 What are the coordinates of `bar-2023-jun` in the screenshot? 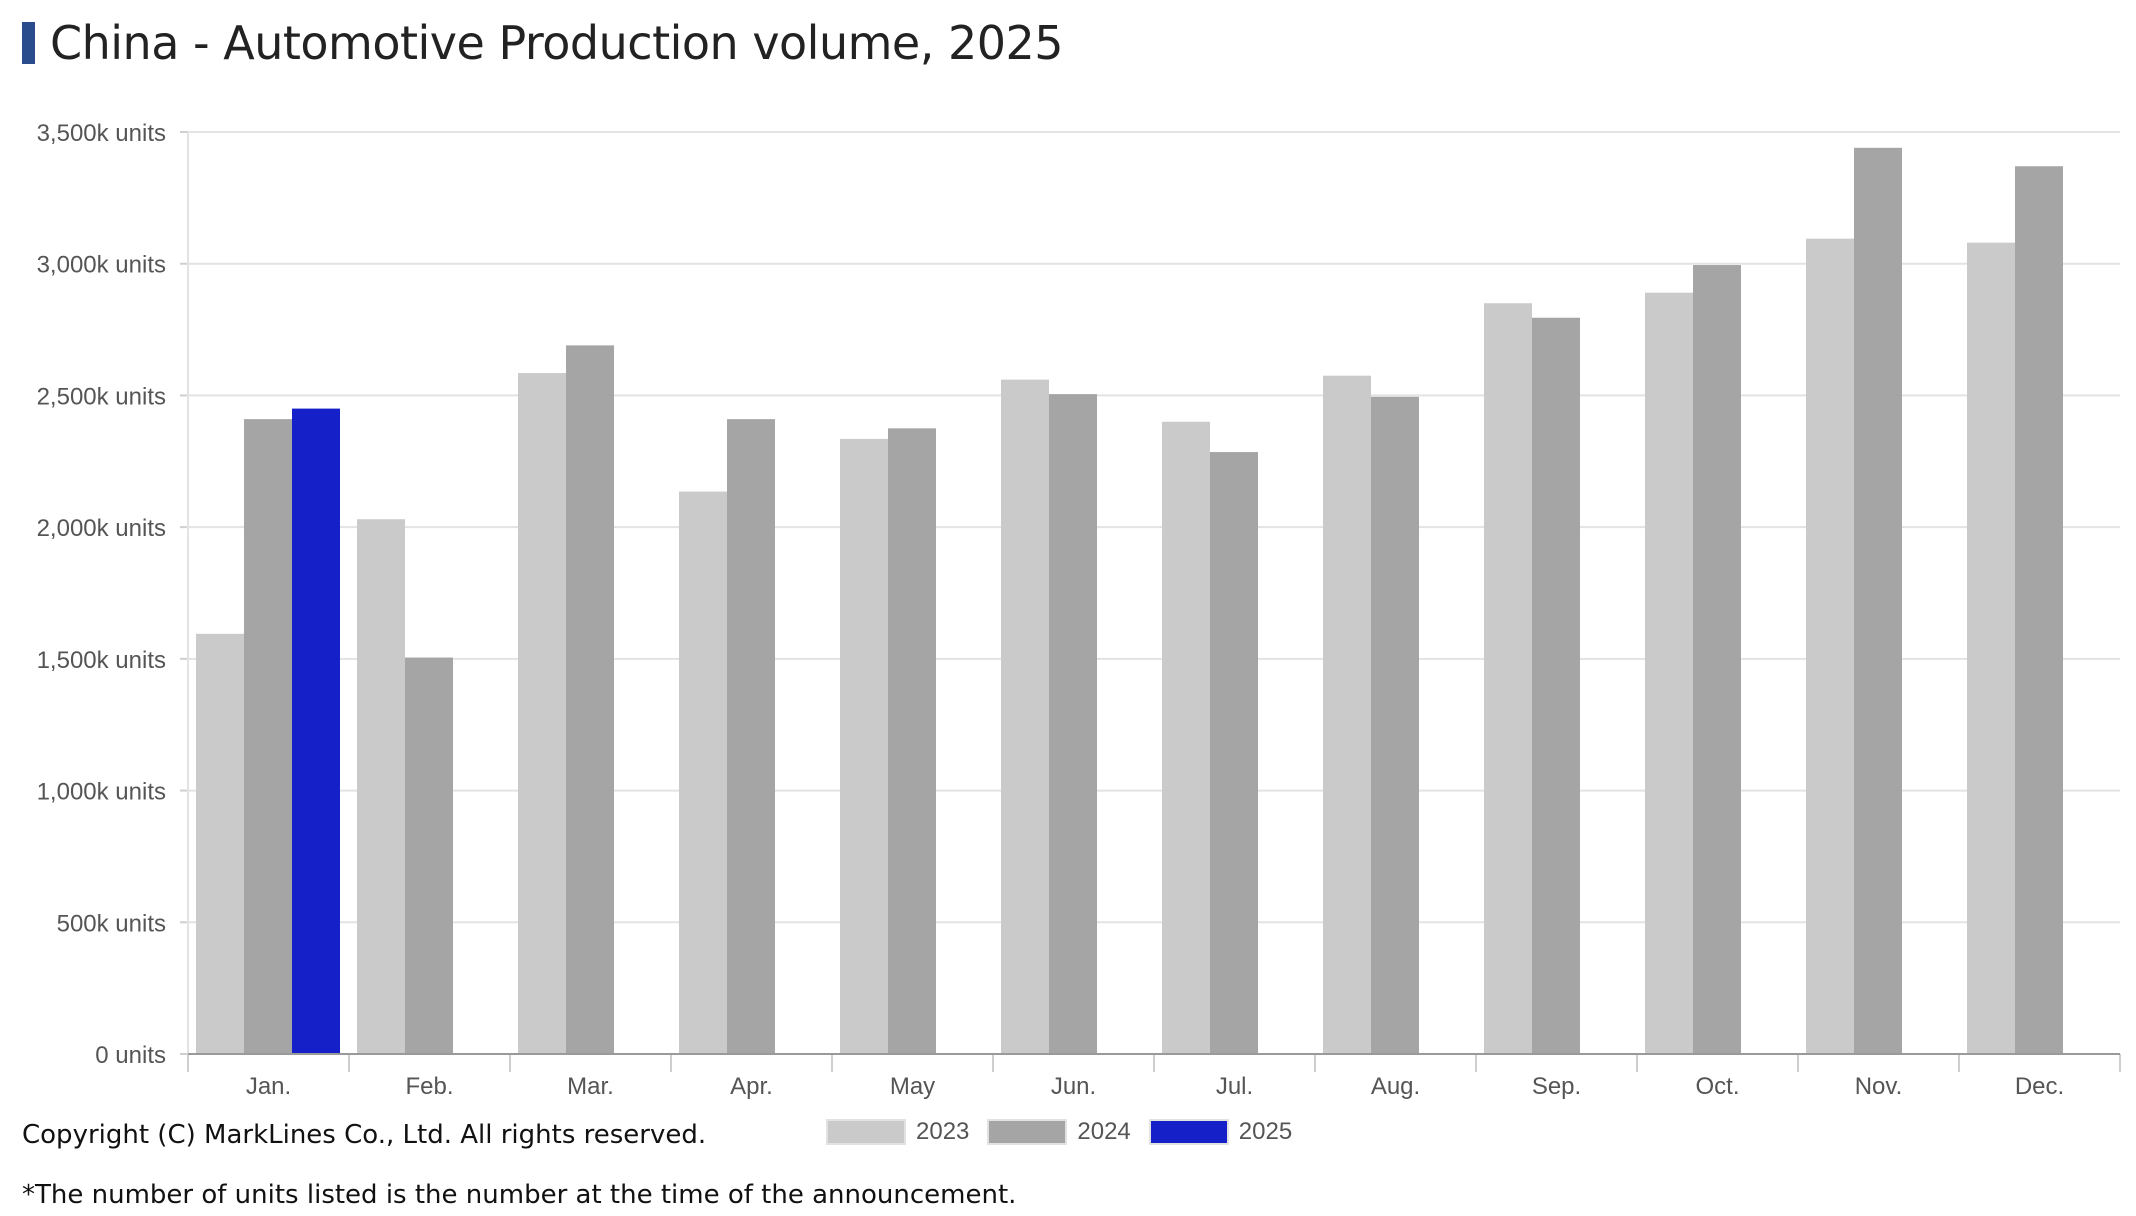 It's located at (1025, 716).